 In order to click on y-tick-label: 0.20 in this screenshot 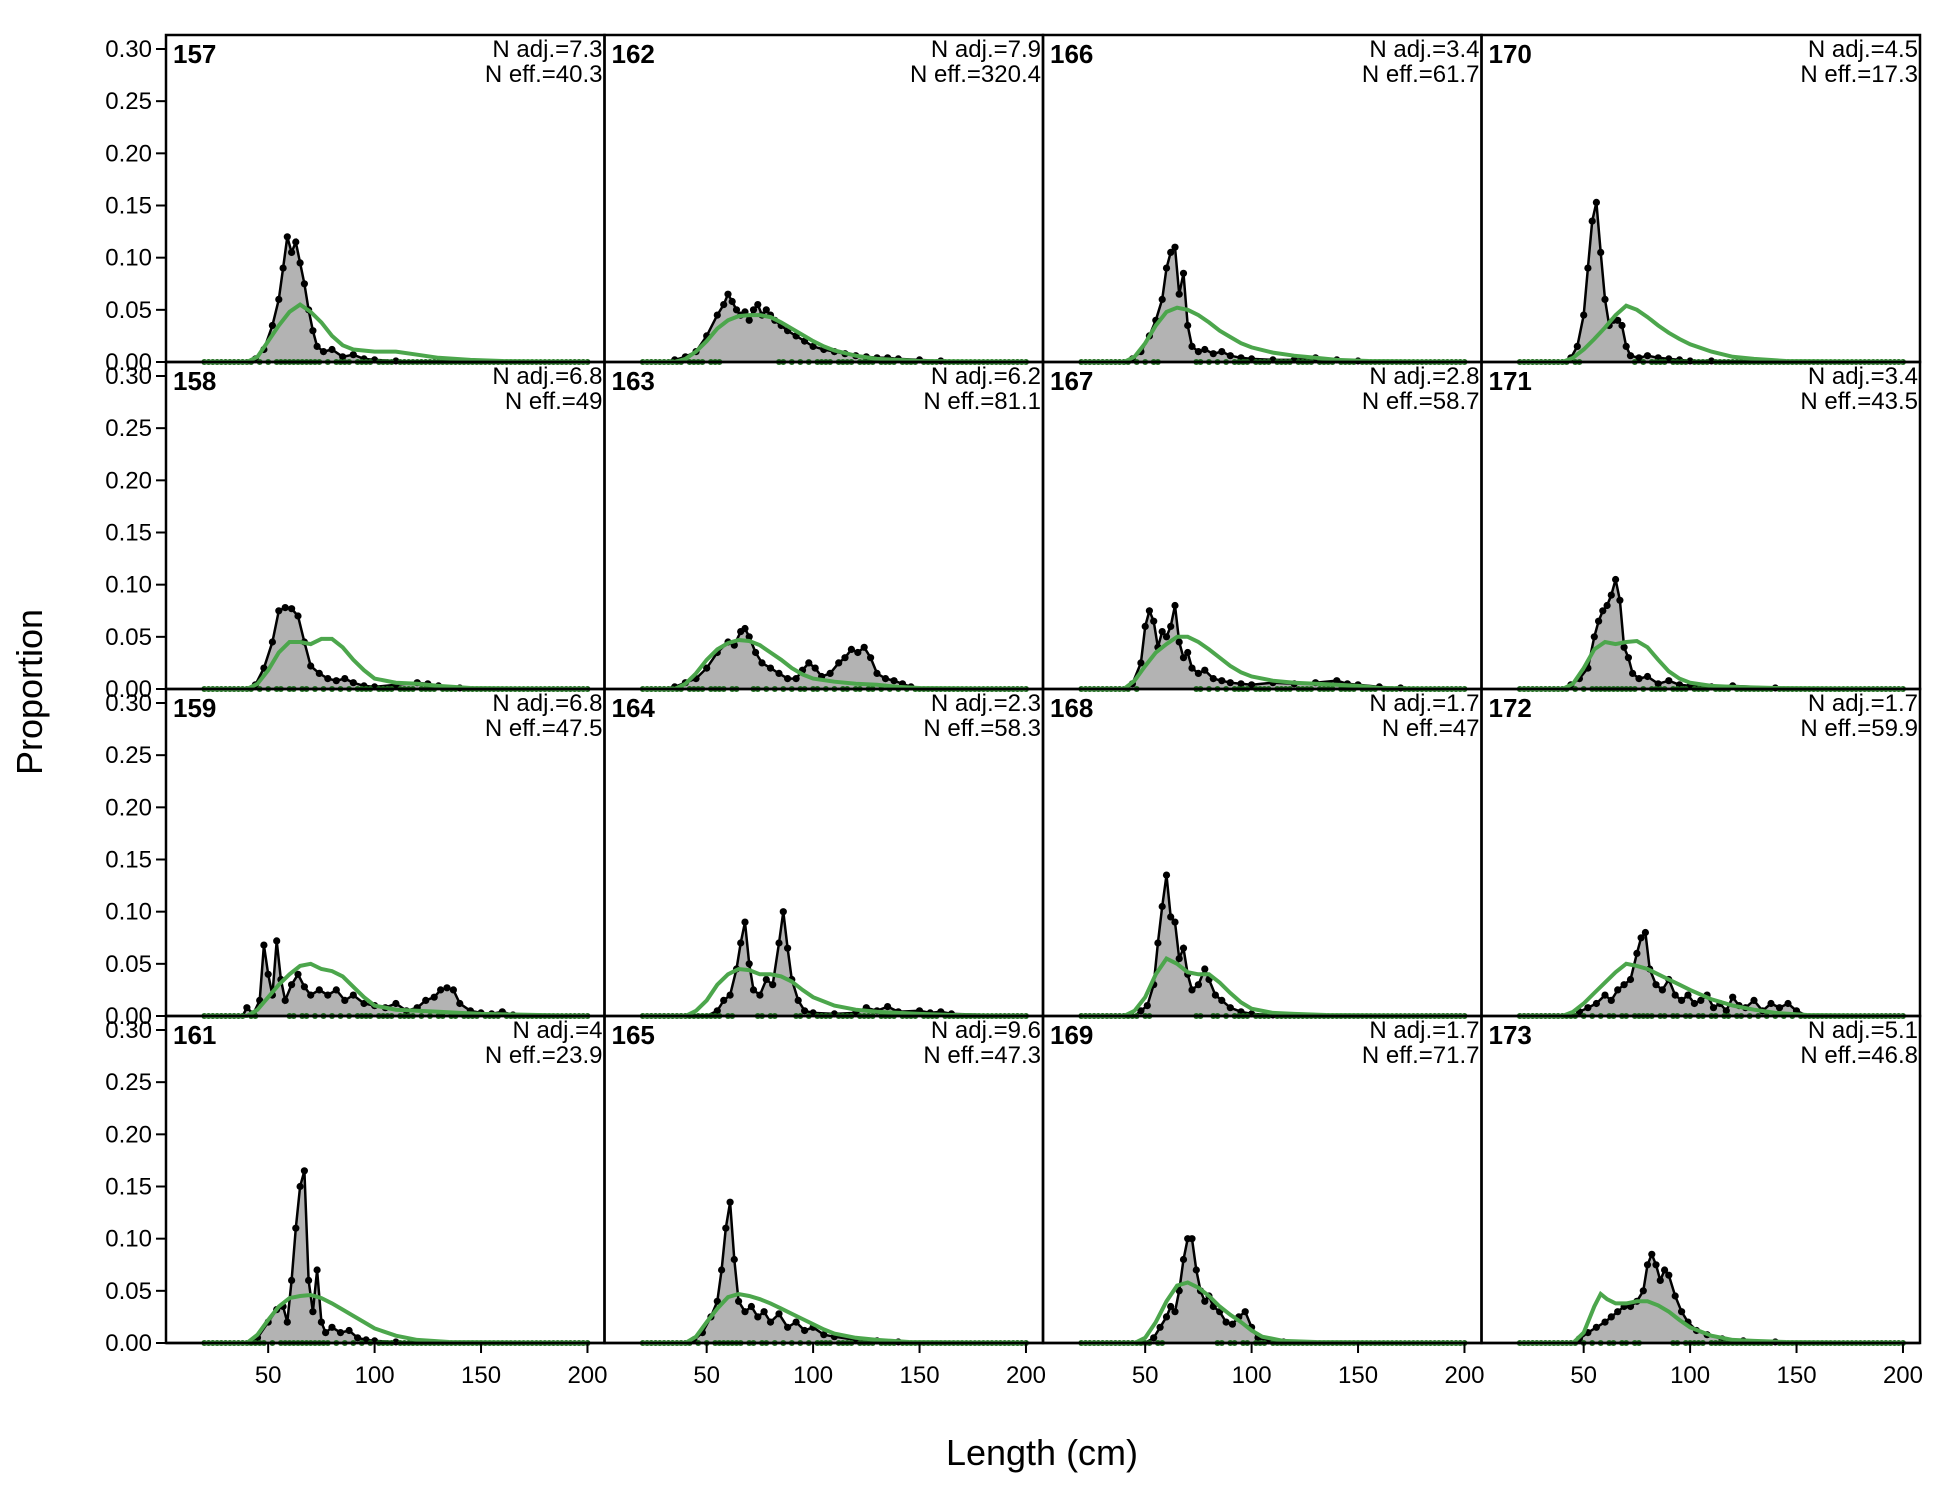, I will do `click(128, 1134)`.